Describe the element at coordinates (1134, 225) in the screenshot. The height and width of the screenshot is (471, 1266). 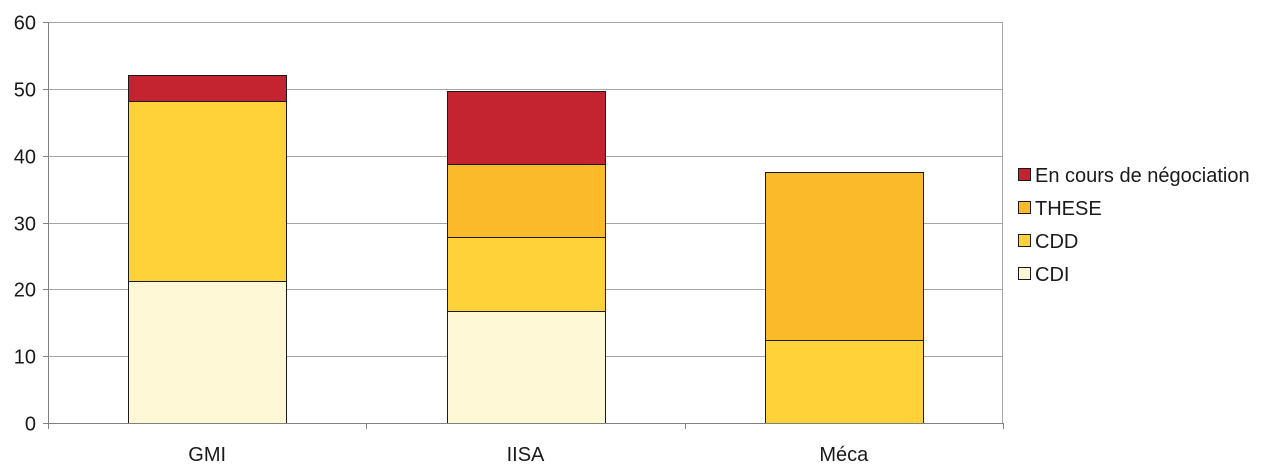
I see `legend: En cours de négociation THESE CDD CDI` at that location.